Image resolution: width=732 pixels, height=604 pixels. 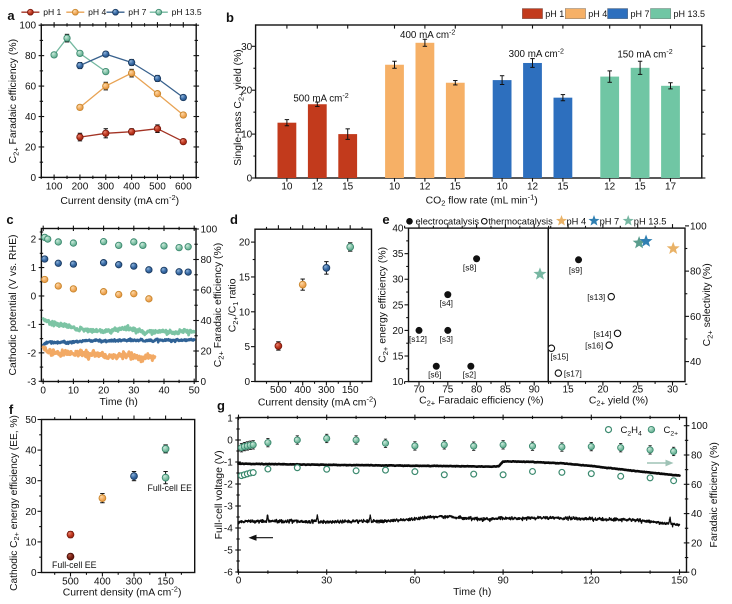 What do you see at coordinates (520, 222) in the screenshot?
I see `svg-text: thermocatalysis` at bounding box center [520, 222].